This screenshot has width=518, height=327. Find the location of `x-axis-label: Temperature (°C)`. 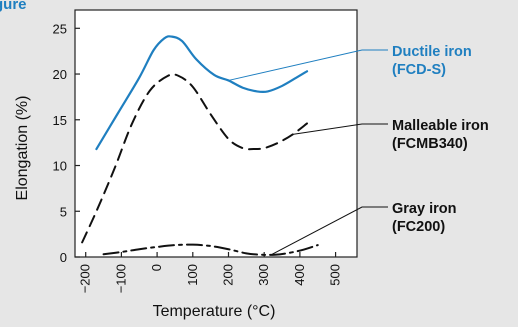

x-axis-label: Temperature (°C) is located at coordinates (214, 311).